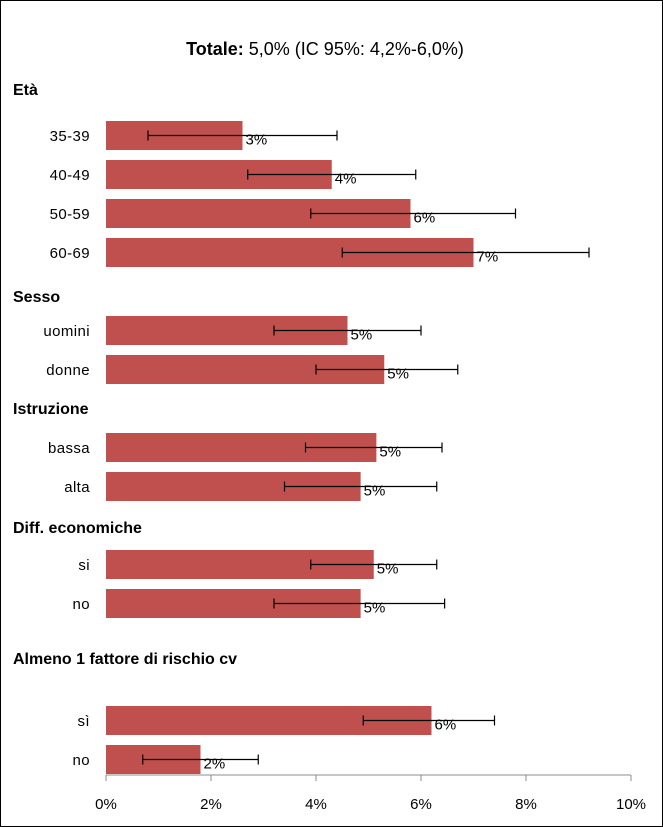 This screenshot has width=663, height=827. What do you see at coordinates (77, 487) in the screenshot?
I see `category-label: alta` at bounding box center [77, 487].